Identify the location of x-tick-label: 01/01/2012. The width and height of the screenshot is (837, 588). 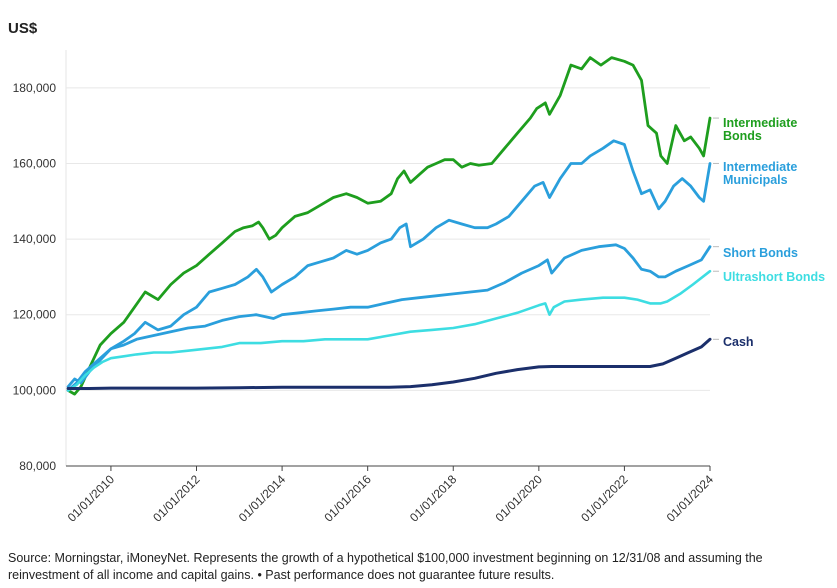
(176, 498).